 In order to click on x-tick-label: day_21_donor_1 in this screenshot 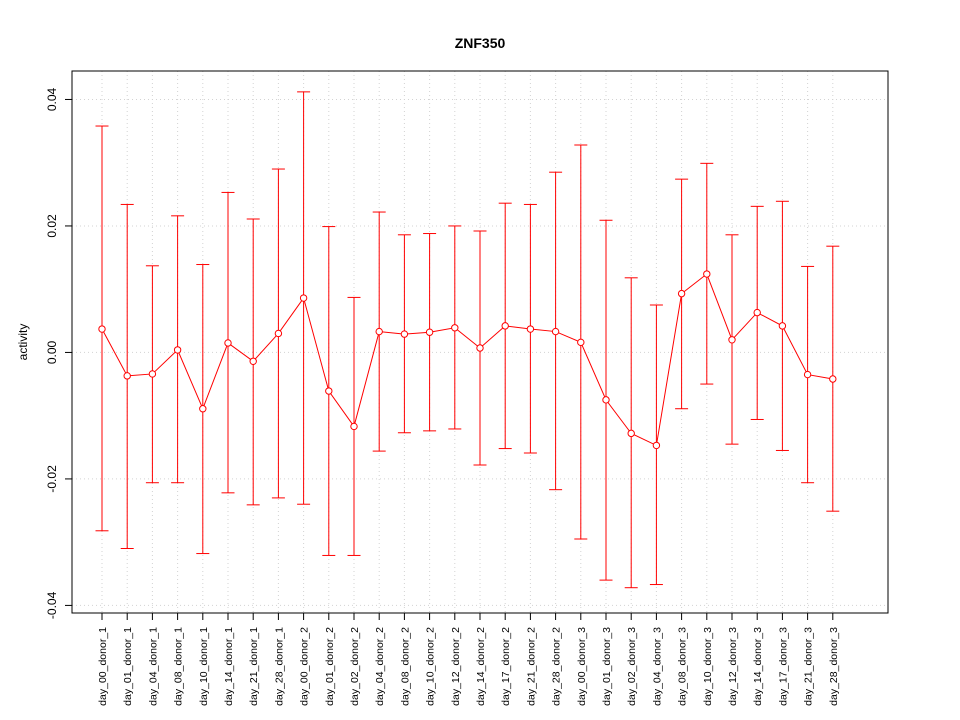, I will do `click(254, 666)`.